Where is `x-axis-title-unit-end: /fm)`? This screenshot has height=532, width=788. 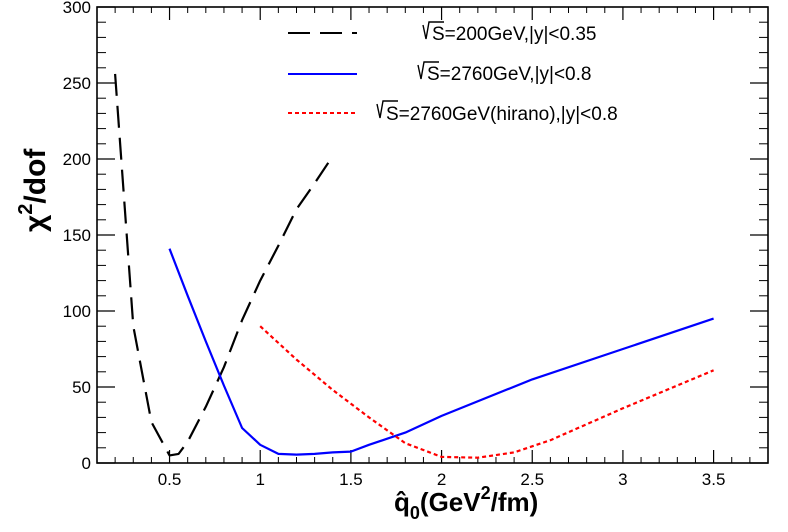
x-axis-title-unit-end: /fm) is located at coordinates (515, 502).